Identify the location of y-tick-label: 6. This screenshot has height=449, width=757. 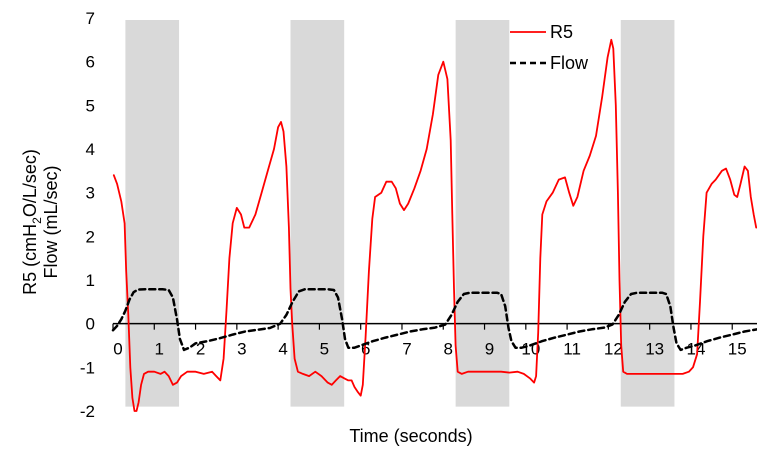
(90, 62).